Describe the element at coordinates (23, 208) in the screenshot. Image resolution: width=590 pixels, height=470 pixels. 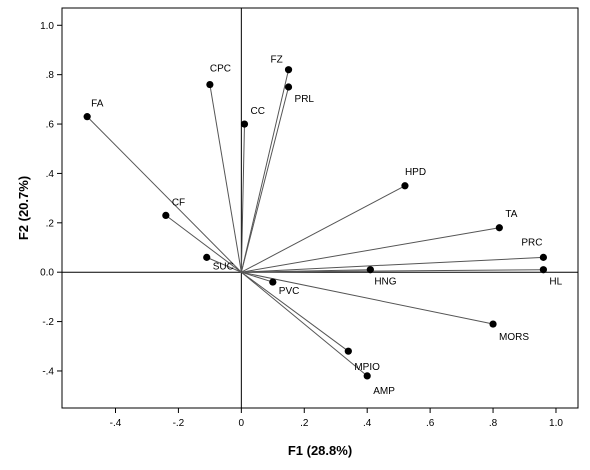
I see `y-axis-title: F2 (20.7%)` at that location.